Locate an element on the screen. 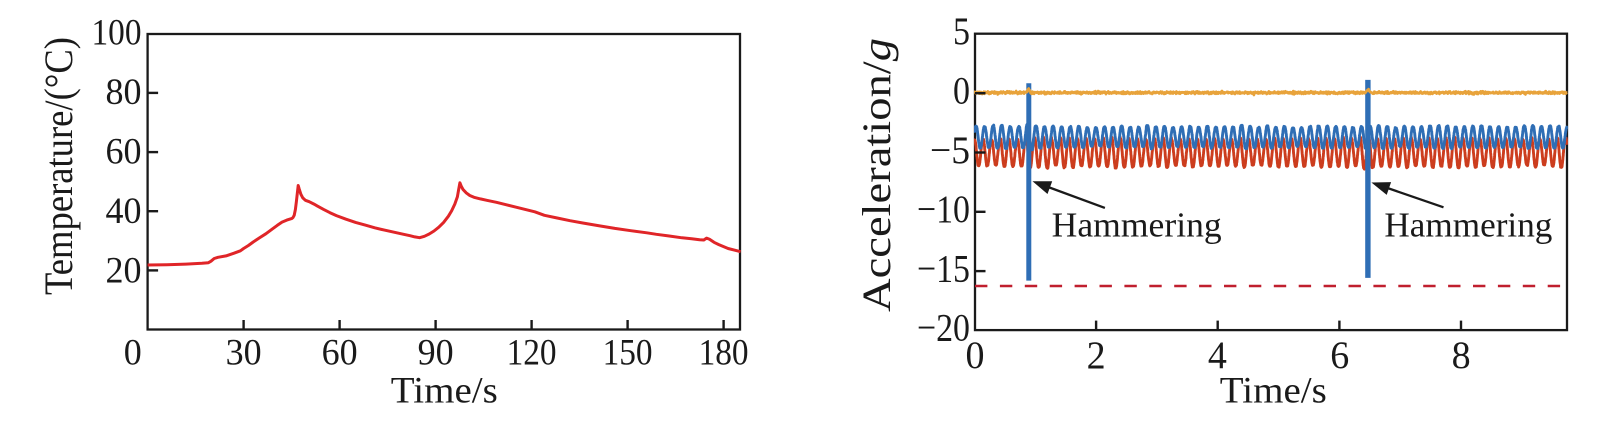 The image size is (1601, 423). svg-text: 90 is located at coordinates (436, 353).